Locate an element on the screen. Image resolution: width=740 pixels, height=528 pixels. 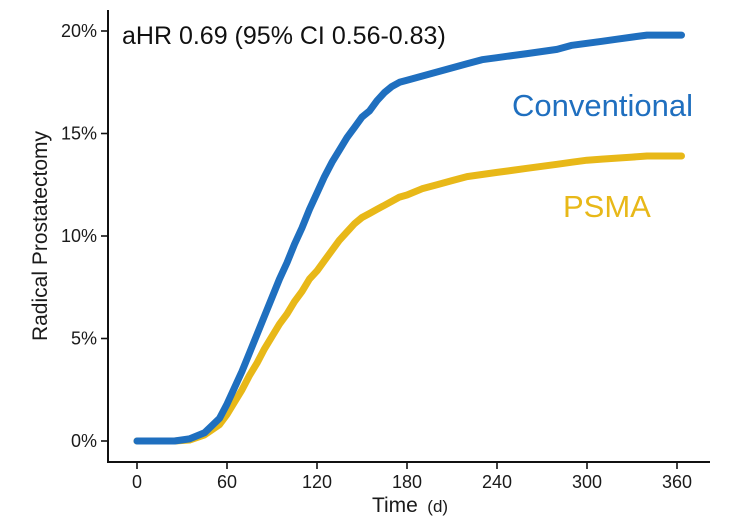
x-tick-label: 0 is located at coordinates (137, 482).